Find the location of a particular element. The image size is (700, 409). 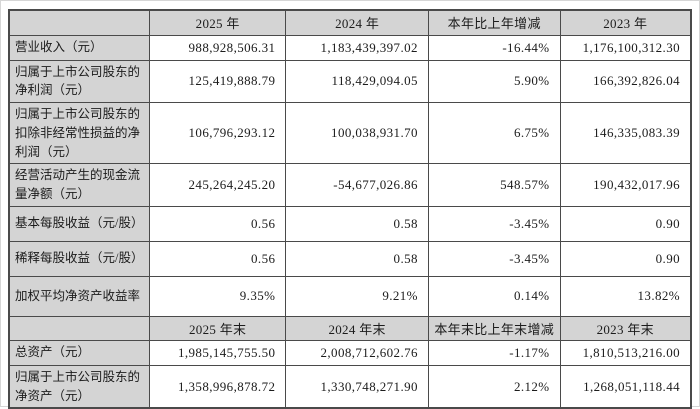

annual-header-row: 2025 年 2024 年 本年比上年增减 2023 年 is located at coordinates (350, 22).